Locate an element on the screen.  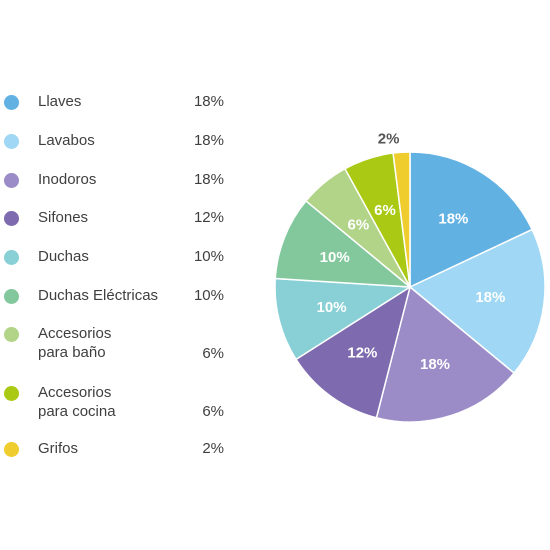
legend-value: 2% is located at coordinates (213, 448).